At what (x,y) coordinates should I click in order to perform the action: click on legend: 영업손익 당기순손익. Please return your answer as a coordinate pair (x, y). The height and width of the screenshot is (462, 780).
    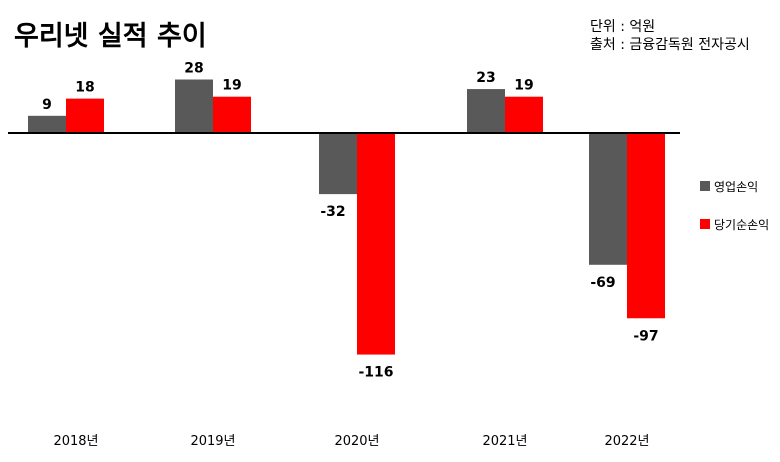
    Looking at the image, I should click on (734, 216).